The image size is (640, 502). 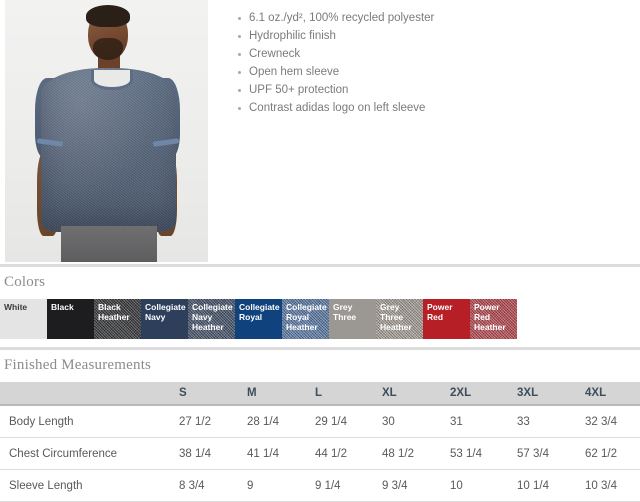 I want to click on colors-heading: Colors, so click(x=25, y=282).